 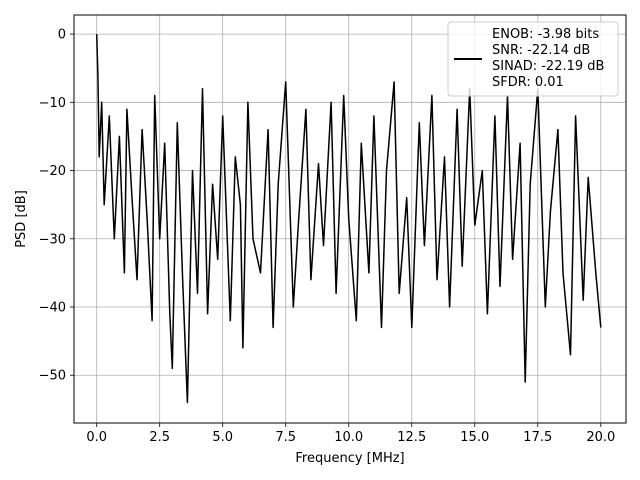 What do you see at coordinates (159, 437) in the screenshot?
I see `x-tick-label: 2.5` at bounding box center [159, 437].